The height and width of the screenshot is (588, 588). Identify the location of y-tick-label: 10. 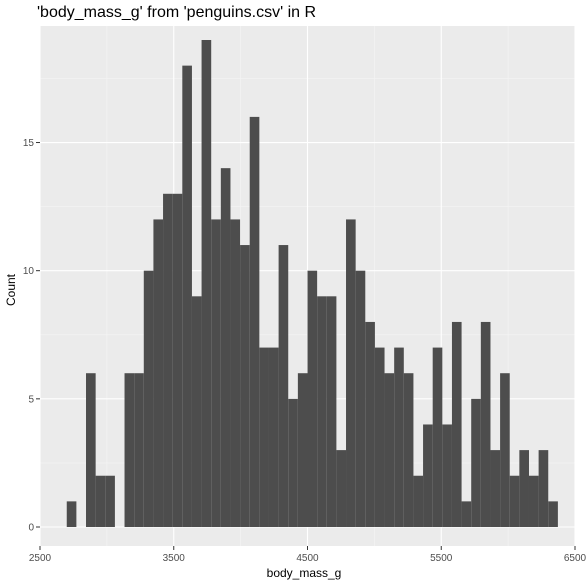
(29, 271).